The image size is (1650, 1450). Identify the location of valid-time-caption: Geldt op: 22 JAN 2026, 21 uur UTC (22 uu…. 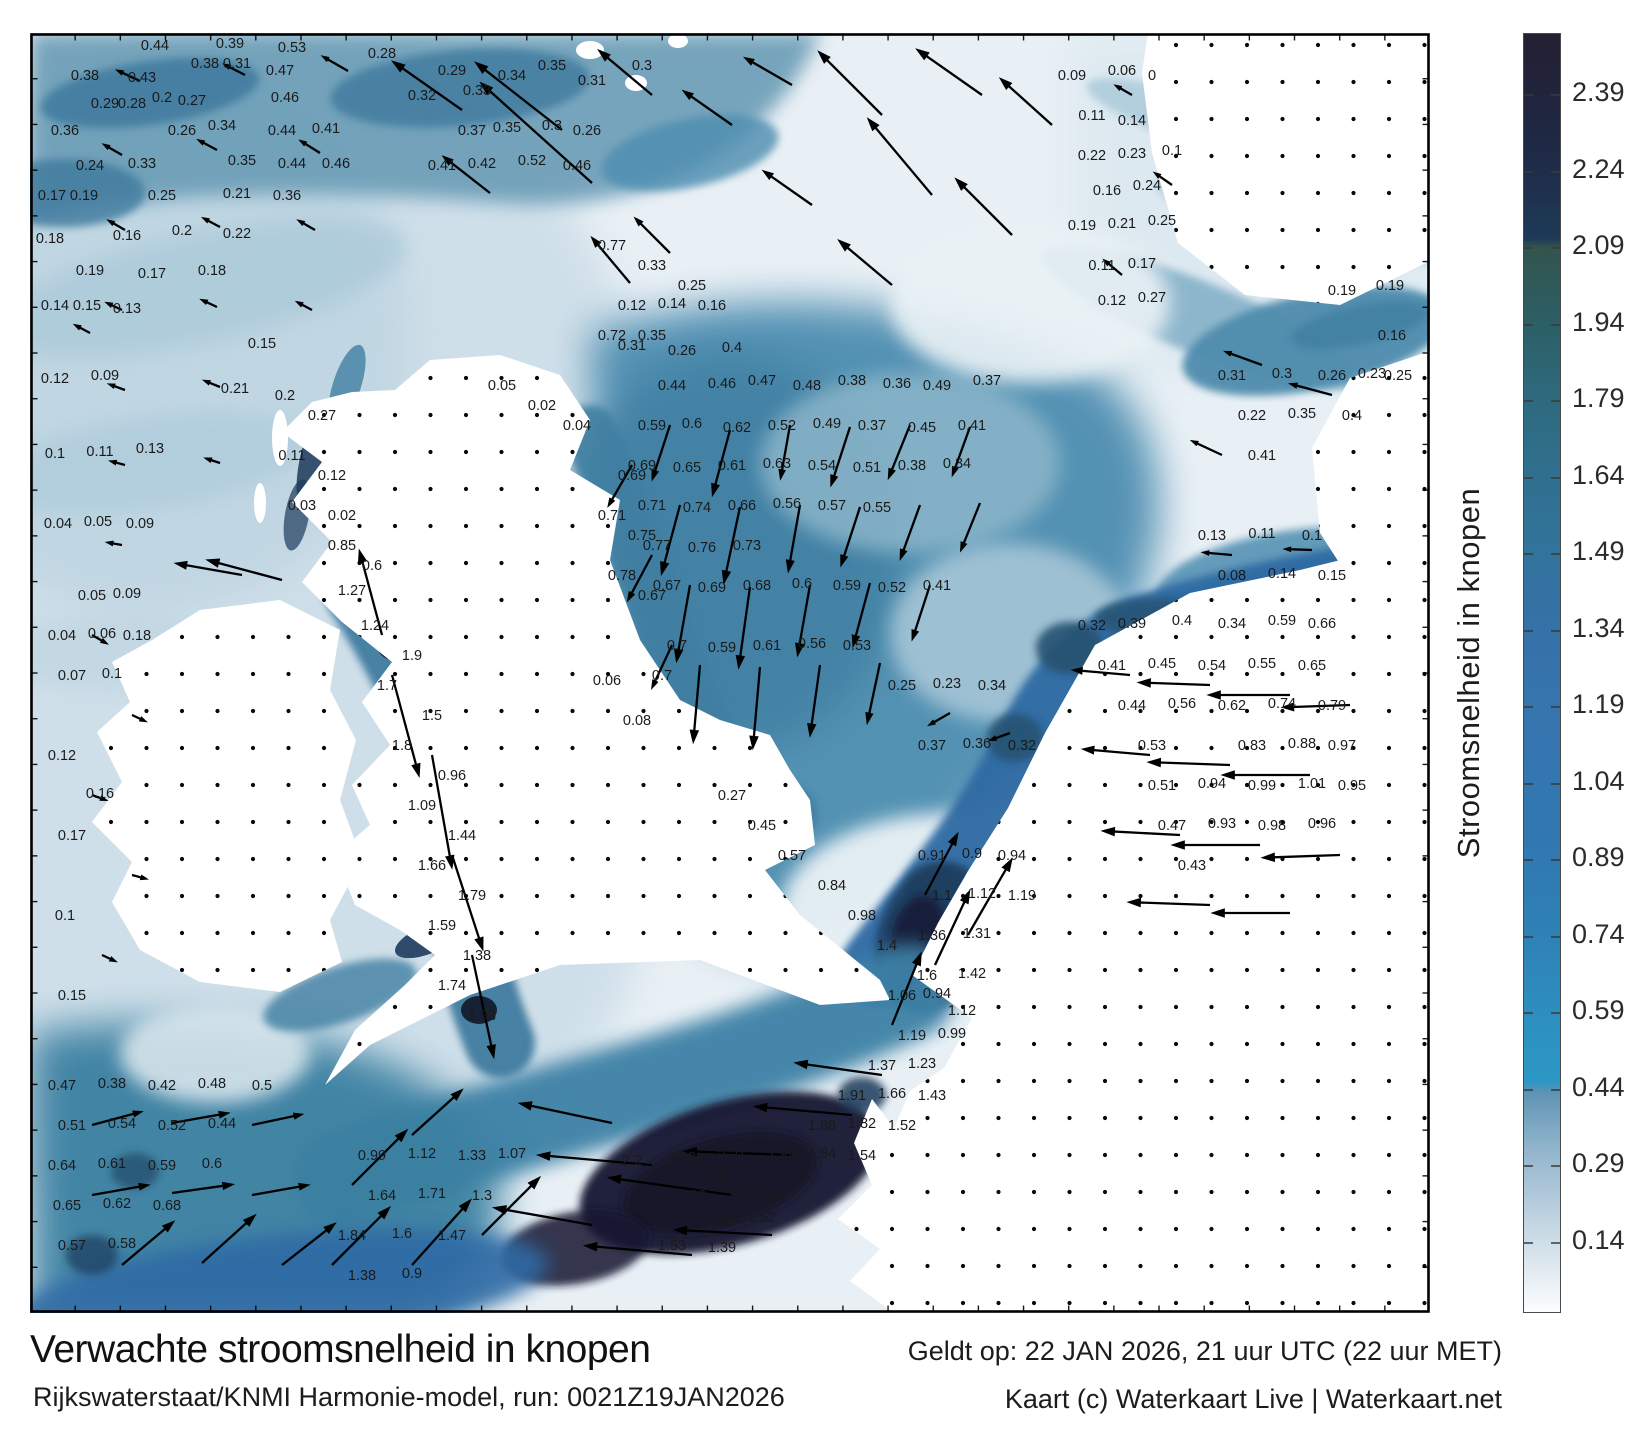
(1204, 1351).